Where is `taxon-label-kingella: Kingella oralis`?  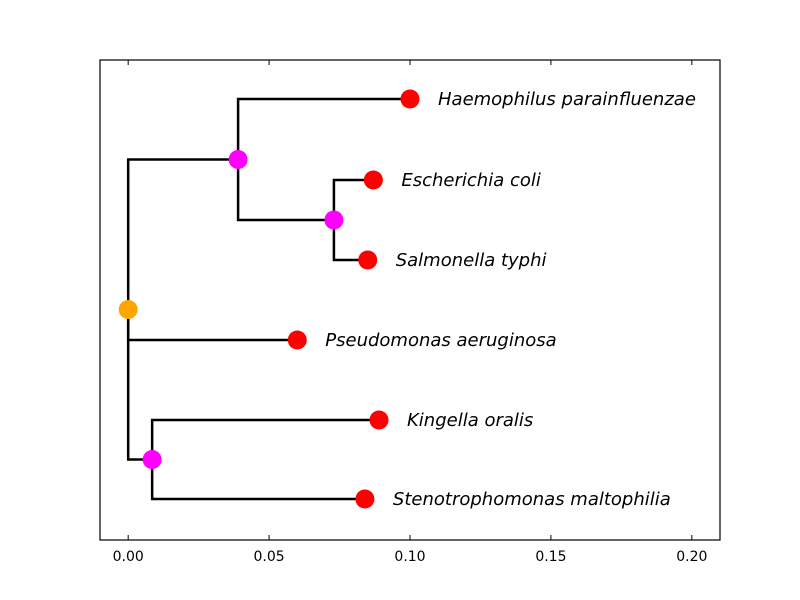
taxon-label-kingella: Kingella oralis is located at coordinates (470, 420).